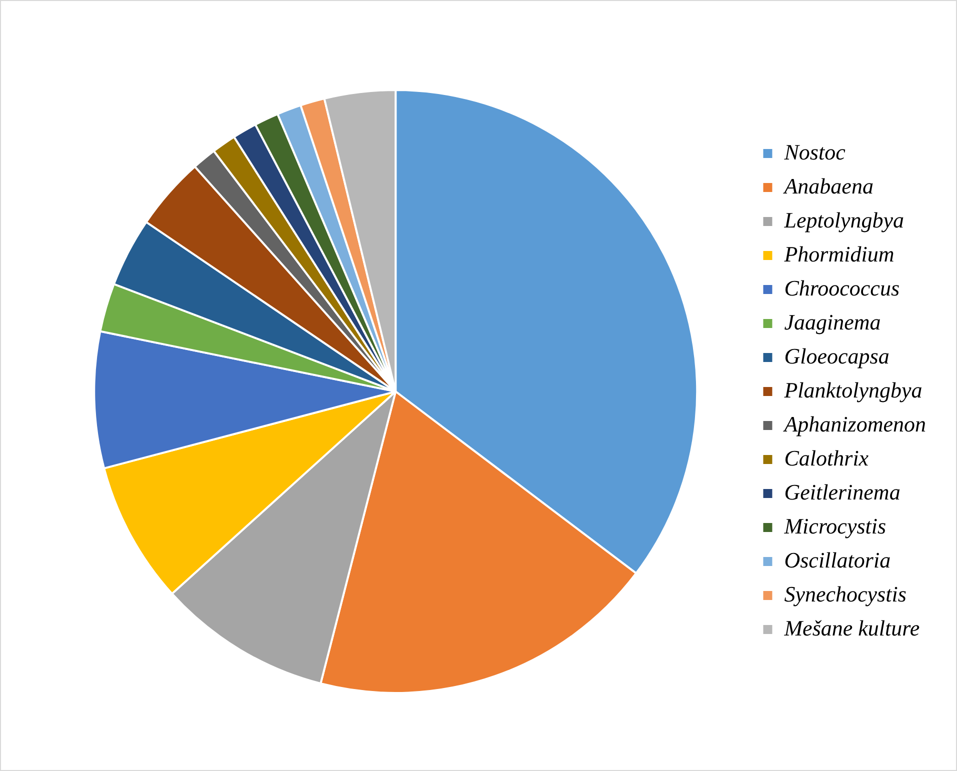 Image resolution: width=957 pixels, height=771 pixels. What do you see at coordinates (826, 457) in the screenshot?
I see `legend-label: Calothrix` at bounding box center [826, 457].